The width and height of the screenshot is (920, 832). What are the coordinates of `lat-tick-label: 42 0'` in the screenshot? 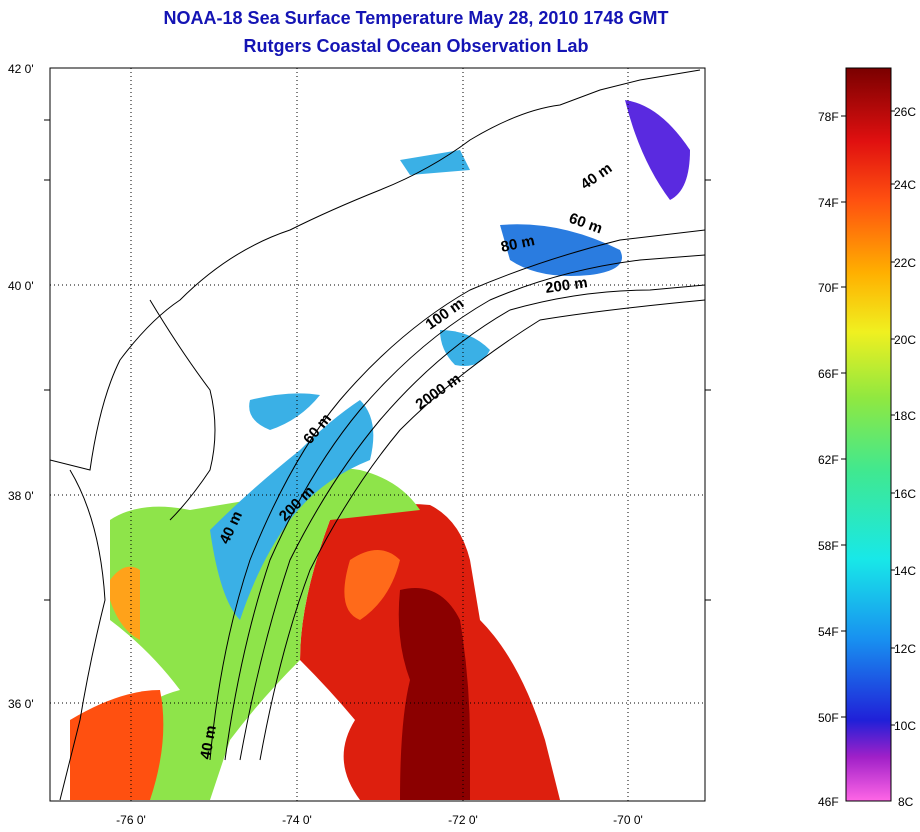 It's located at (21, 69).